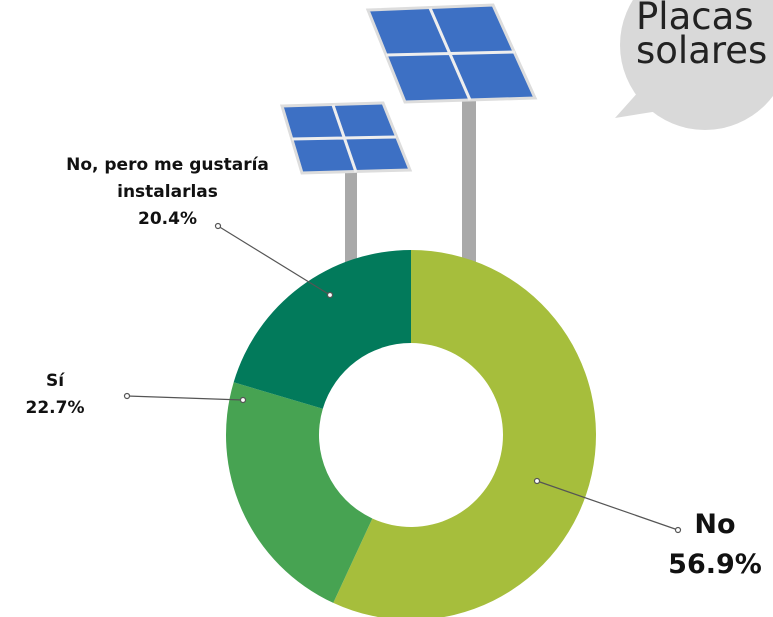 The height and width of the screenshot is (617, 773). I want to click on speech-bubble, so click(694, 65).